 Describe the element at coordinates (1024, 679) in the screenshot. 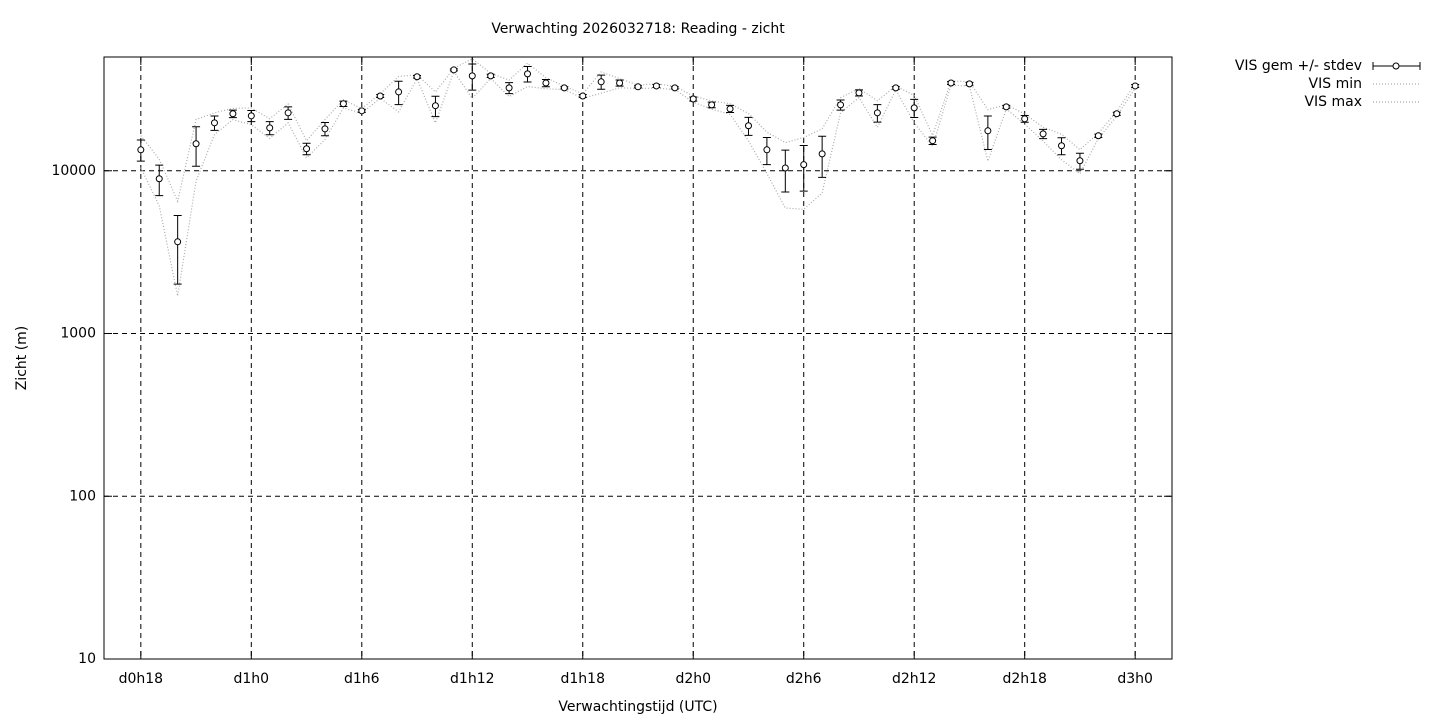

I see `x-tick-label: d2h18` at that location.